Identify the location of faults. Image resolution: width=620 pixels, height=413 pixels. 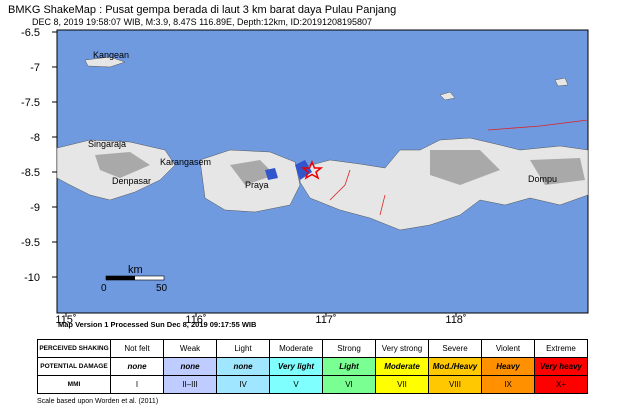
(459, 167).